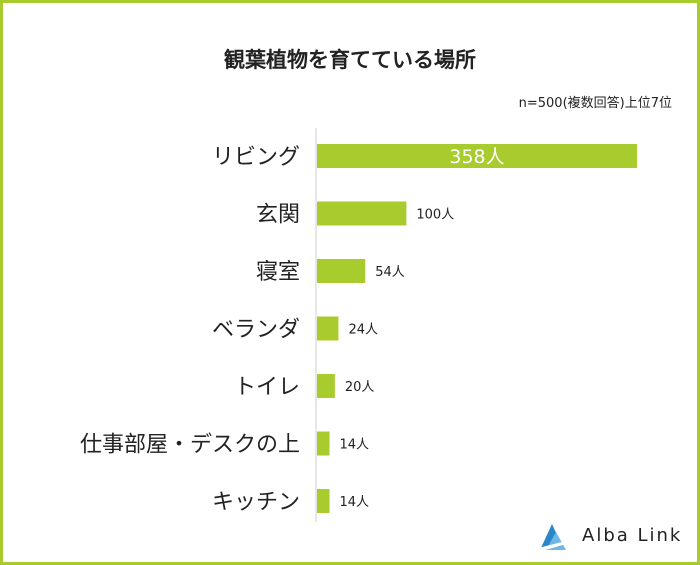  What do you see at coordinates (267, 387) in the screenshot?
I see `category-label: トイレ` at bounding box center [267, 387].